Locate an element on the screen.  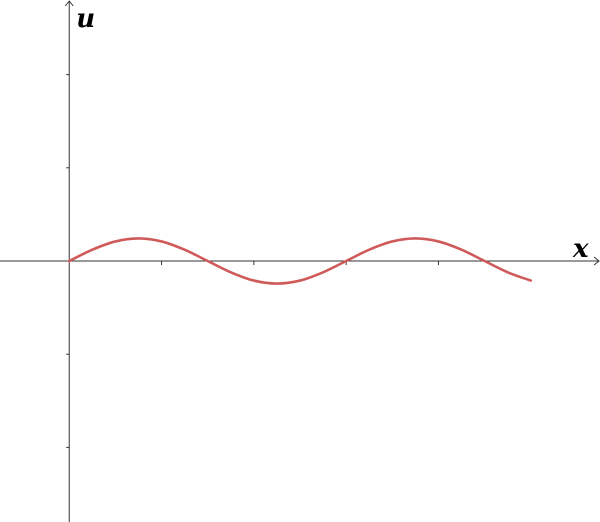
y-axis-label: u is located at coordinates (85, 19).